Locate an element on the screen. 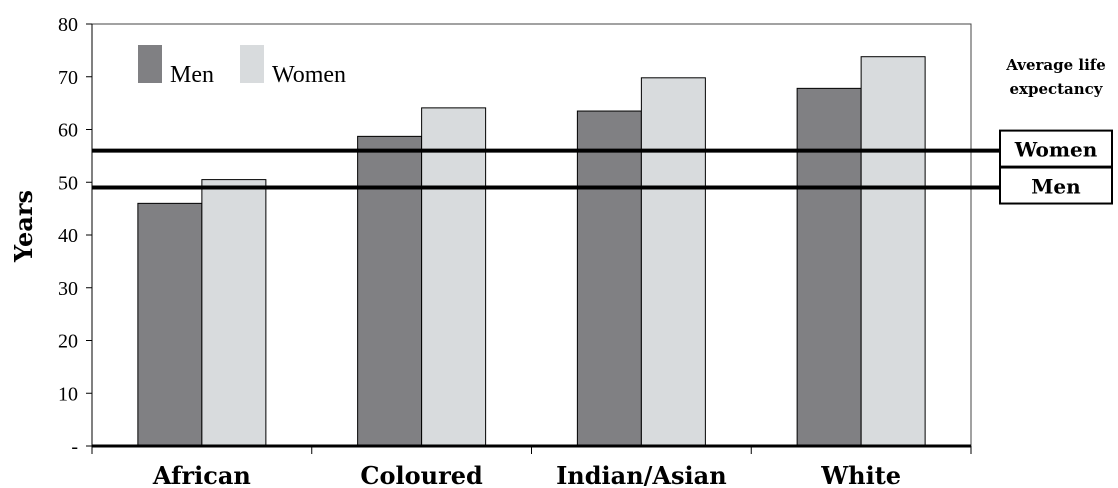  x-tick-label: White is located at coordinates (860, 474).